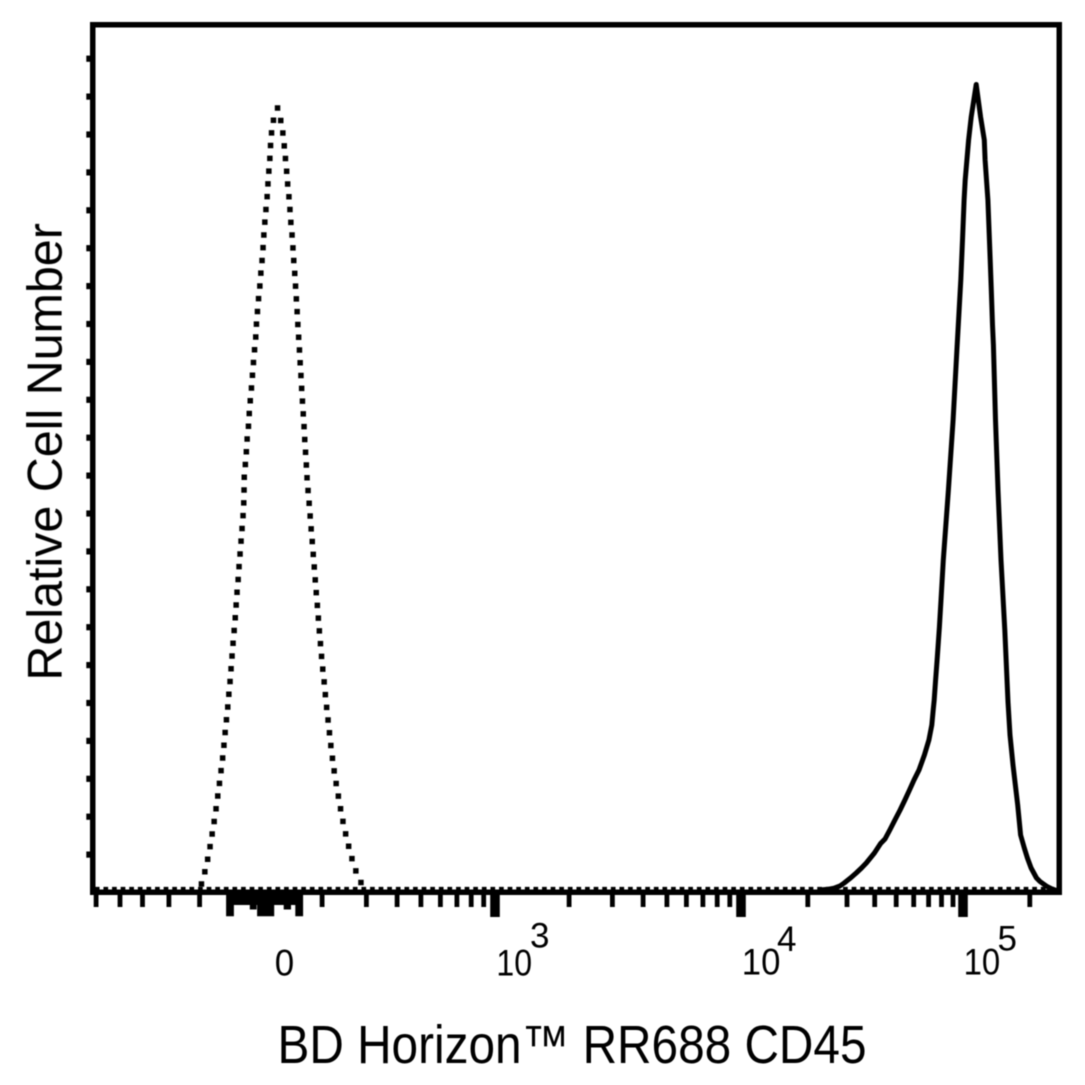  I want to click on svg-text: 4, so click(786, 939).